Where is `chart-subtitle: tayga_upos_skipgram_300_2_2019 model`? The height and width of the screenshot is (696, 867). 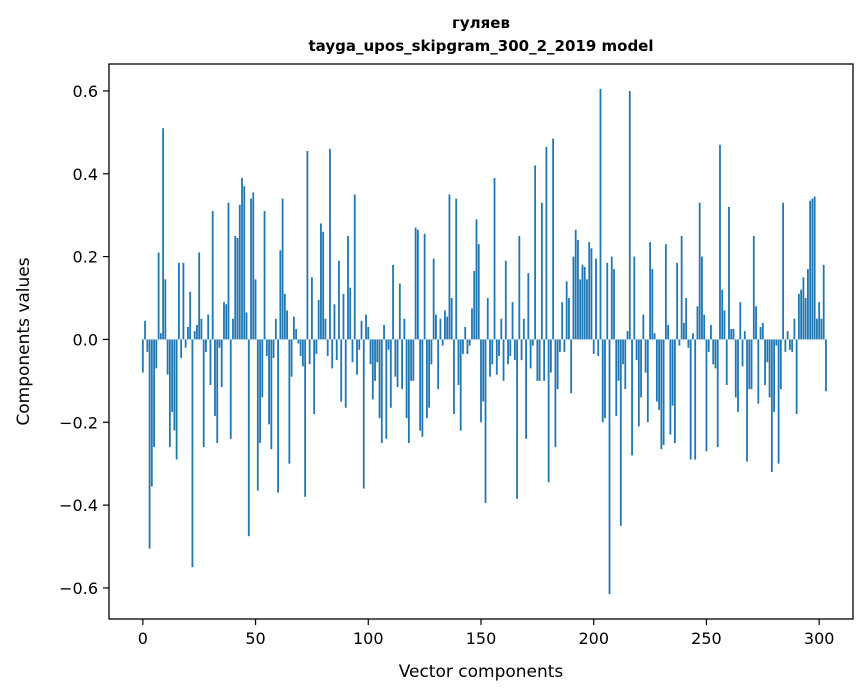
chart-subtitle: tayga_upos_skipgram_300_2_2019 model is located at coordinates (481, 46).